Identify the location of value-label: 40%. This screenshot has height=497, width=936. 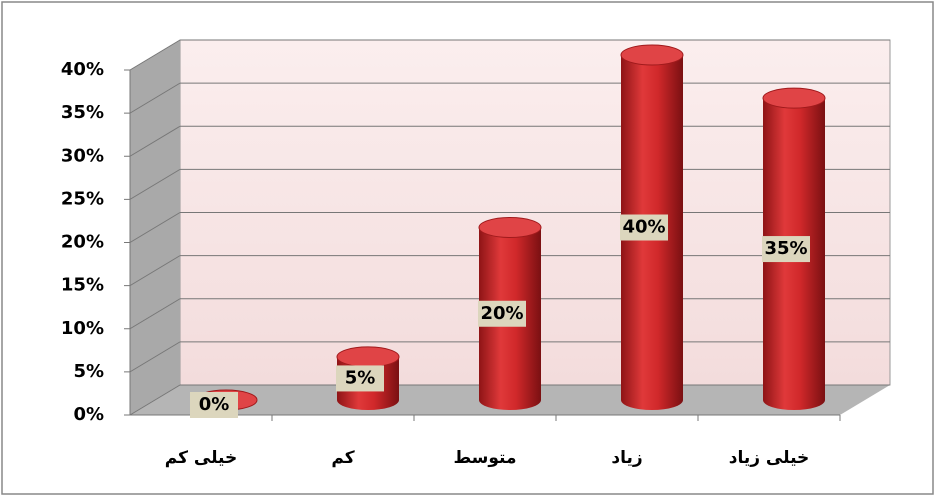
(643, 227).